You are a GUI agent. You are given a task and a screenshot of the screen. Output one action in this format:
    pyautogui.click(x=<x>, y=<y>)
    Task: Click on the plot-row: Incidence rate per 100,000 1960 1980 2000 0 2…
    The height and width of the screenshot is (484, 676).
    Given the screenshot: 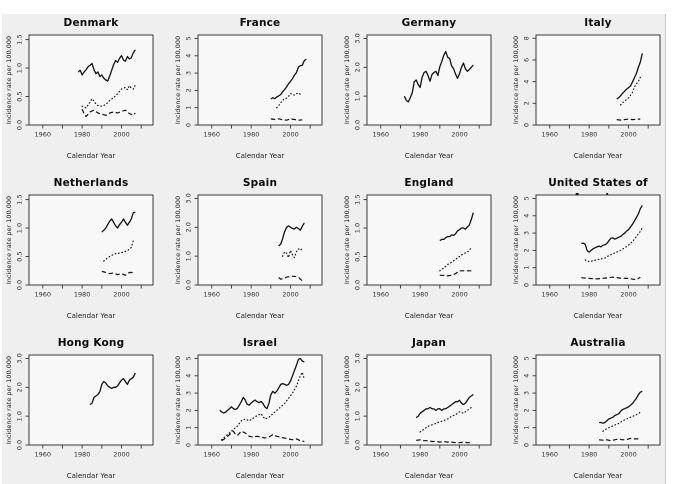 What is the action you would take?
    pyautogui.click(x=582, y=91)
    